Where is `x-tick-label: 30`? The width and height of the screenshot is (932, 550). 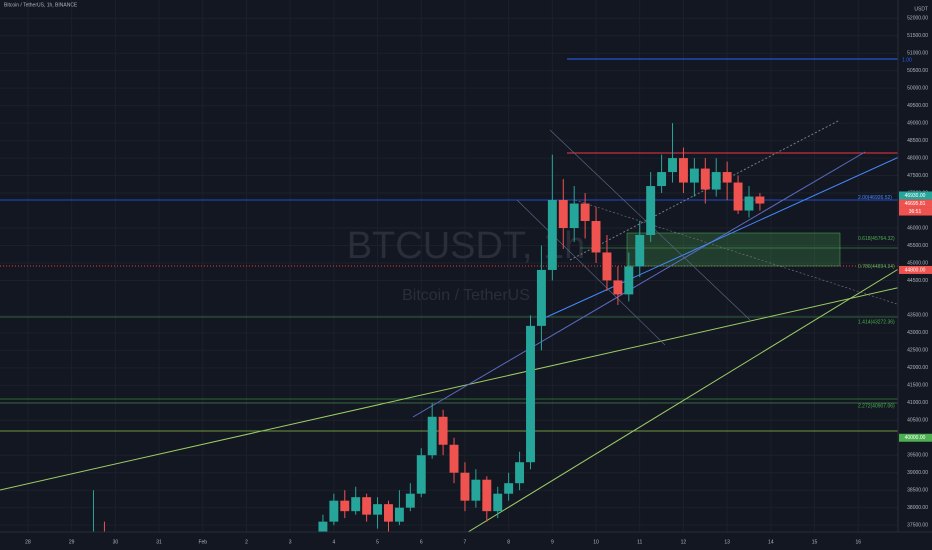
x-tick-label: 30 is located at coordinates (116, 542).